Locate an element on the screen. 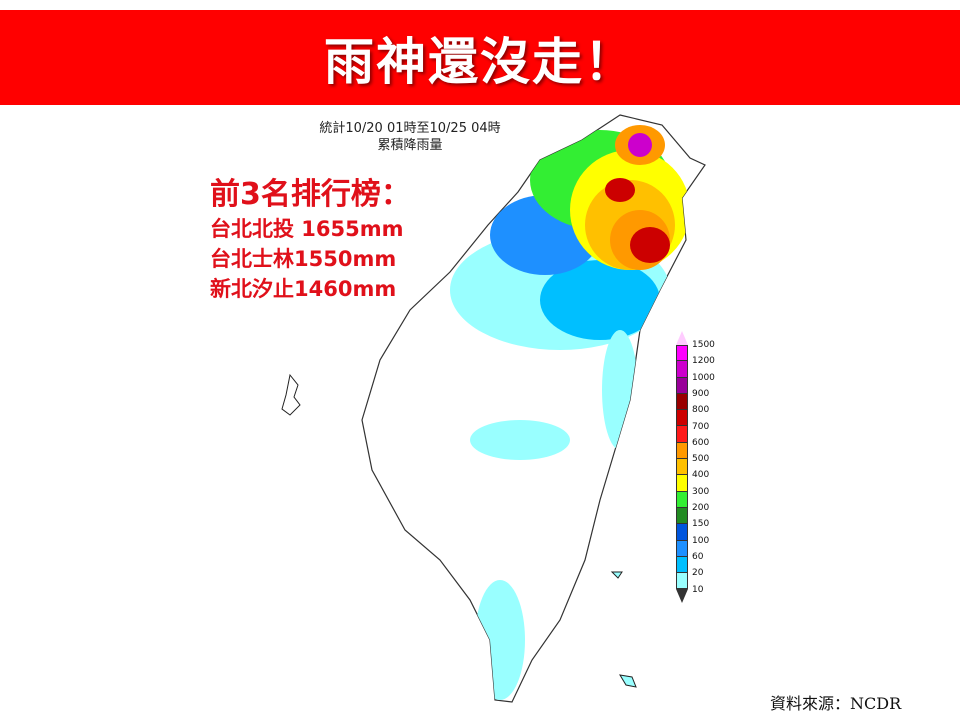 This screenshot has height=720, width=960. ranking-item: 台北士林1550mm is located at coordinates (303, 259).